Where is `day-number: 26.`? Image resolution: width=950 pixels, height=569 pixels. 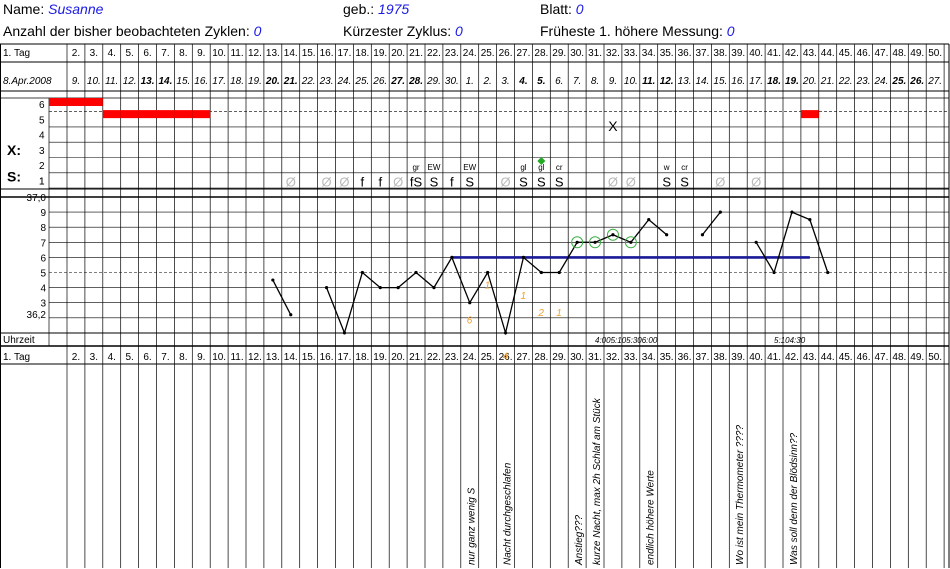
day-number: 26. is located at coordinates (506, 53).